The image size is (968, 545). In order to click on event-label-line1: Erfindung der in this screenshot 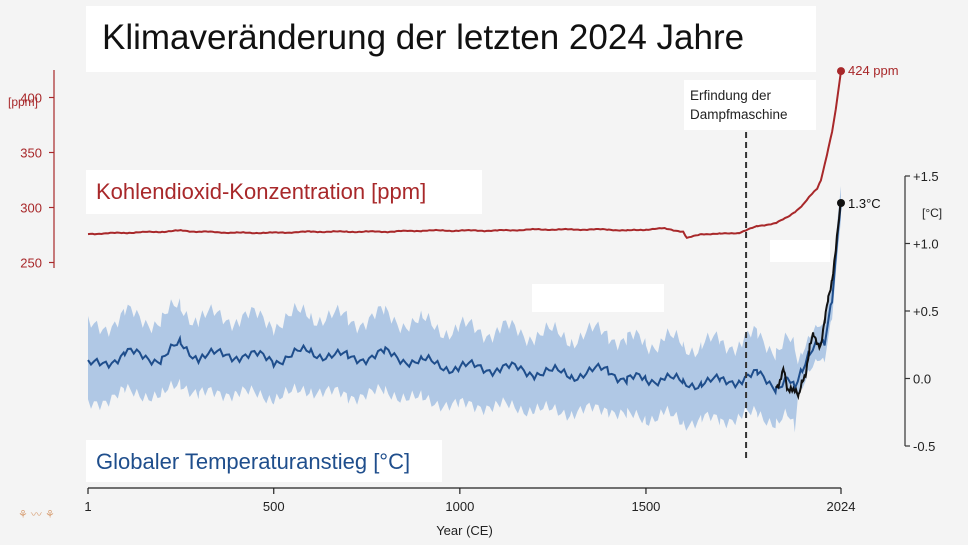, I will do `click(731, 95)`.